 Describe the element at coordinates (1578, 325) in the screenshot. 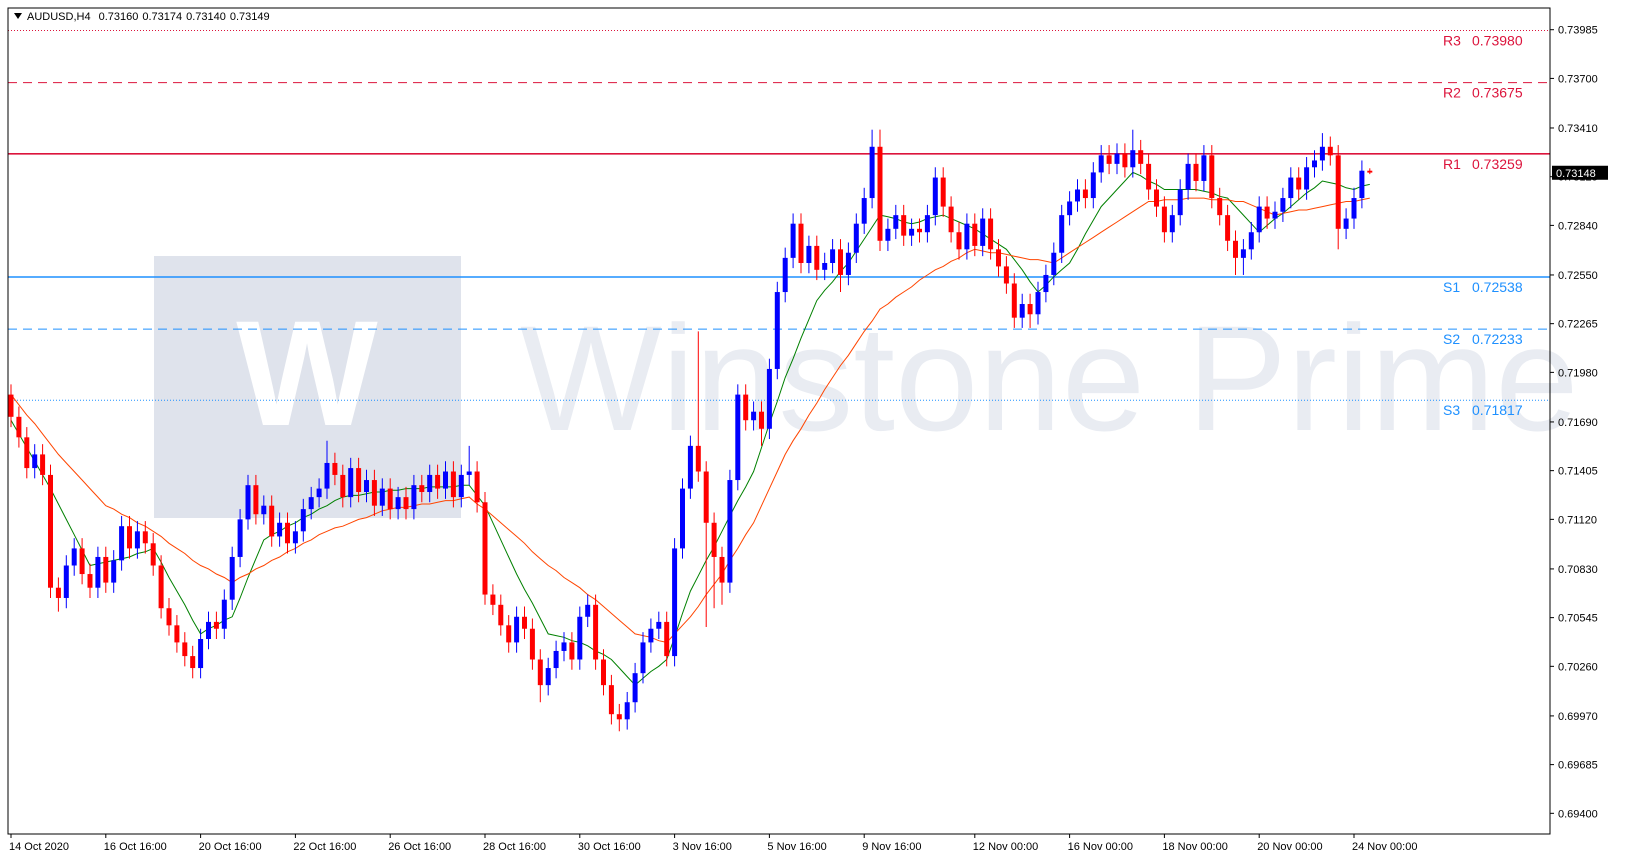

I see `y-tick-label: 0.72265` at that location.